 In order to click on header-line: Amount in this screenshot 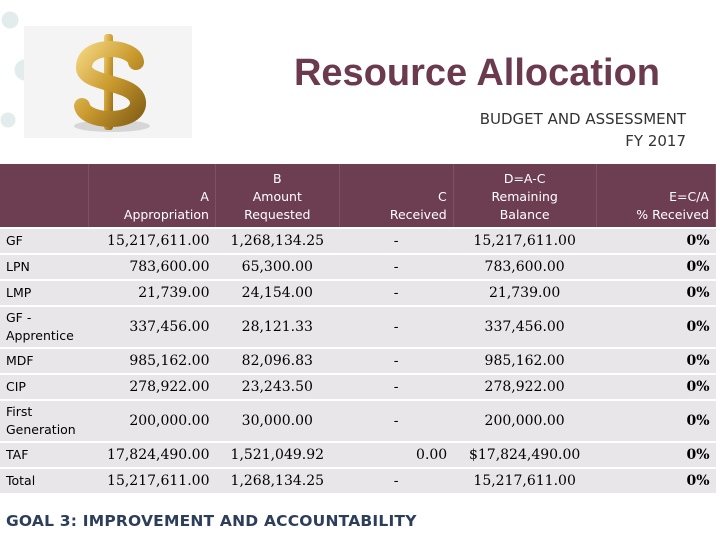, I will do `click(277, 196)`.